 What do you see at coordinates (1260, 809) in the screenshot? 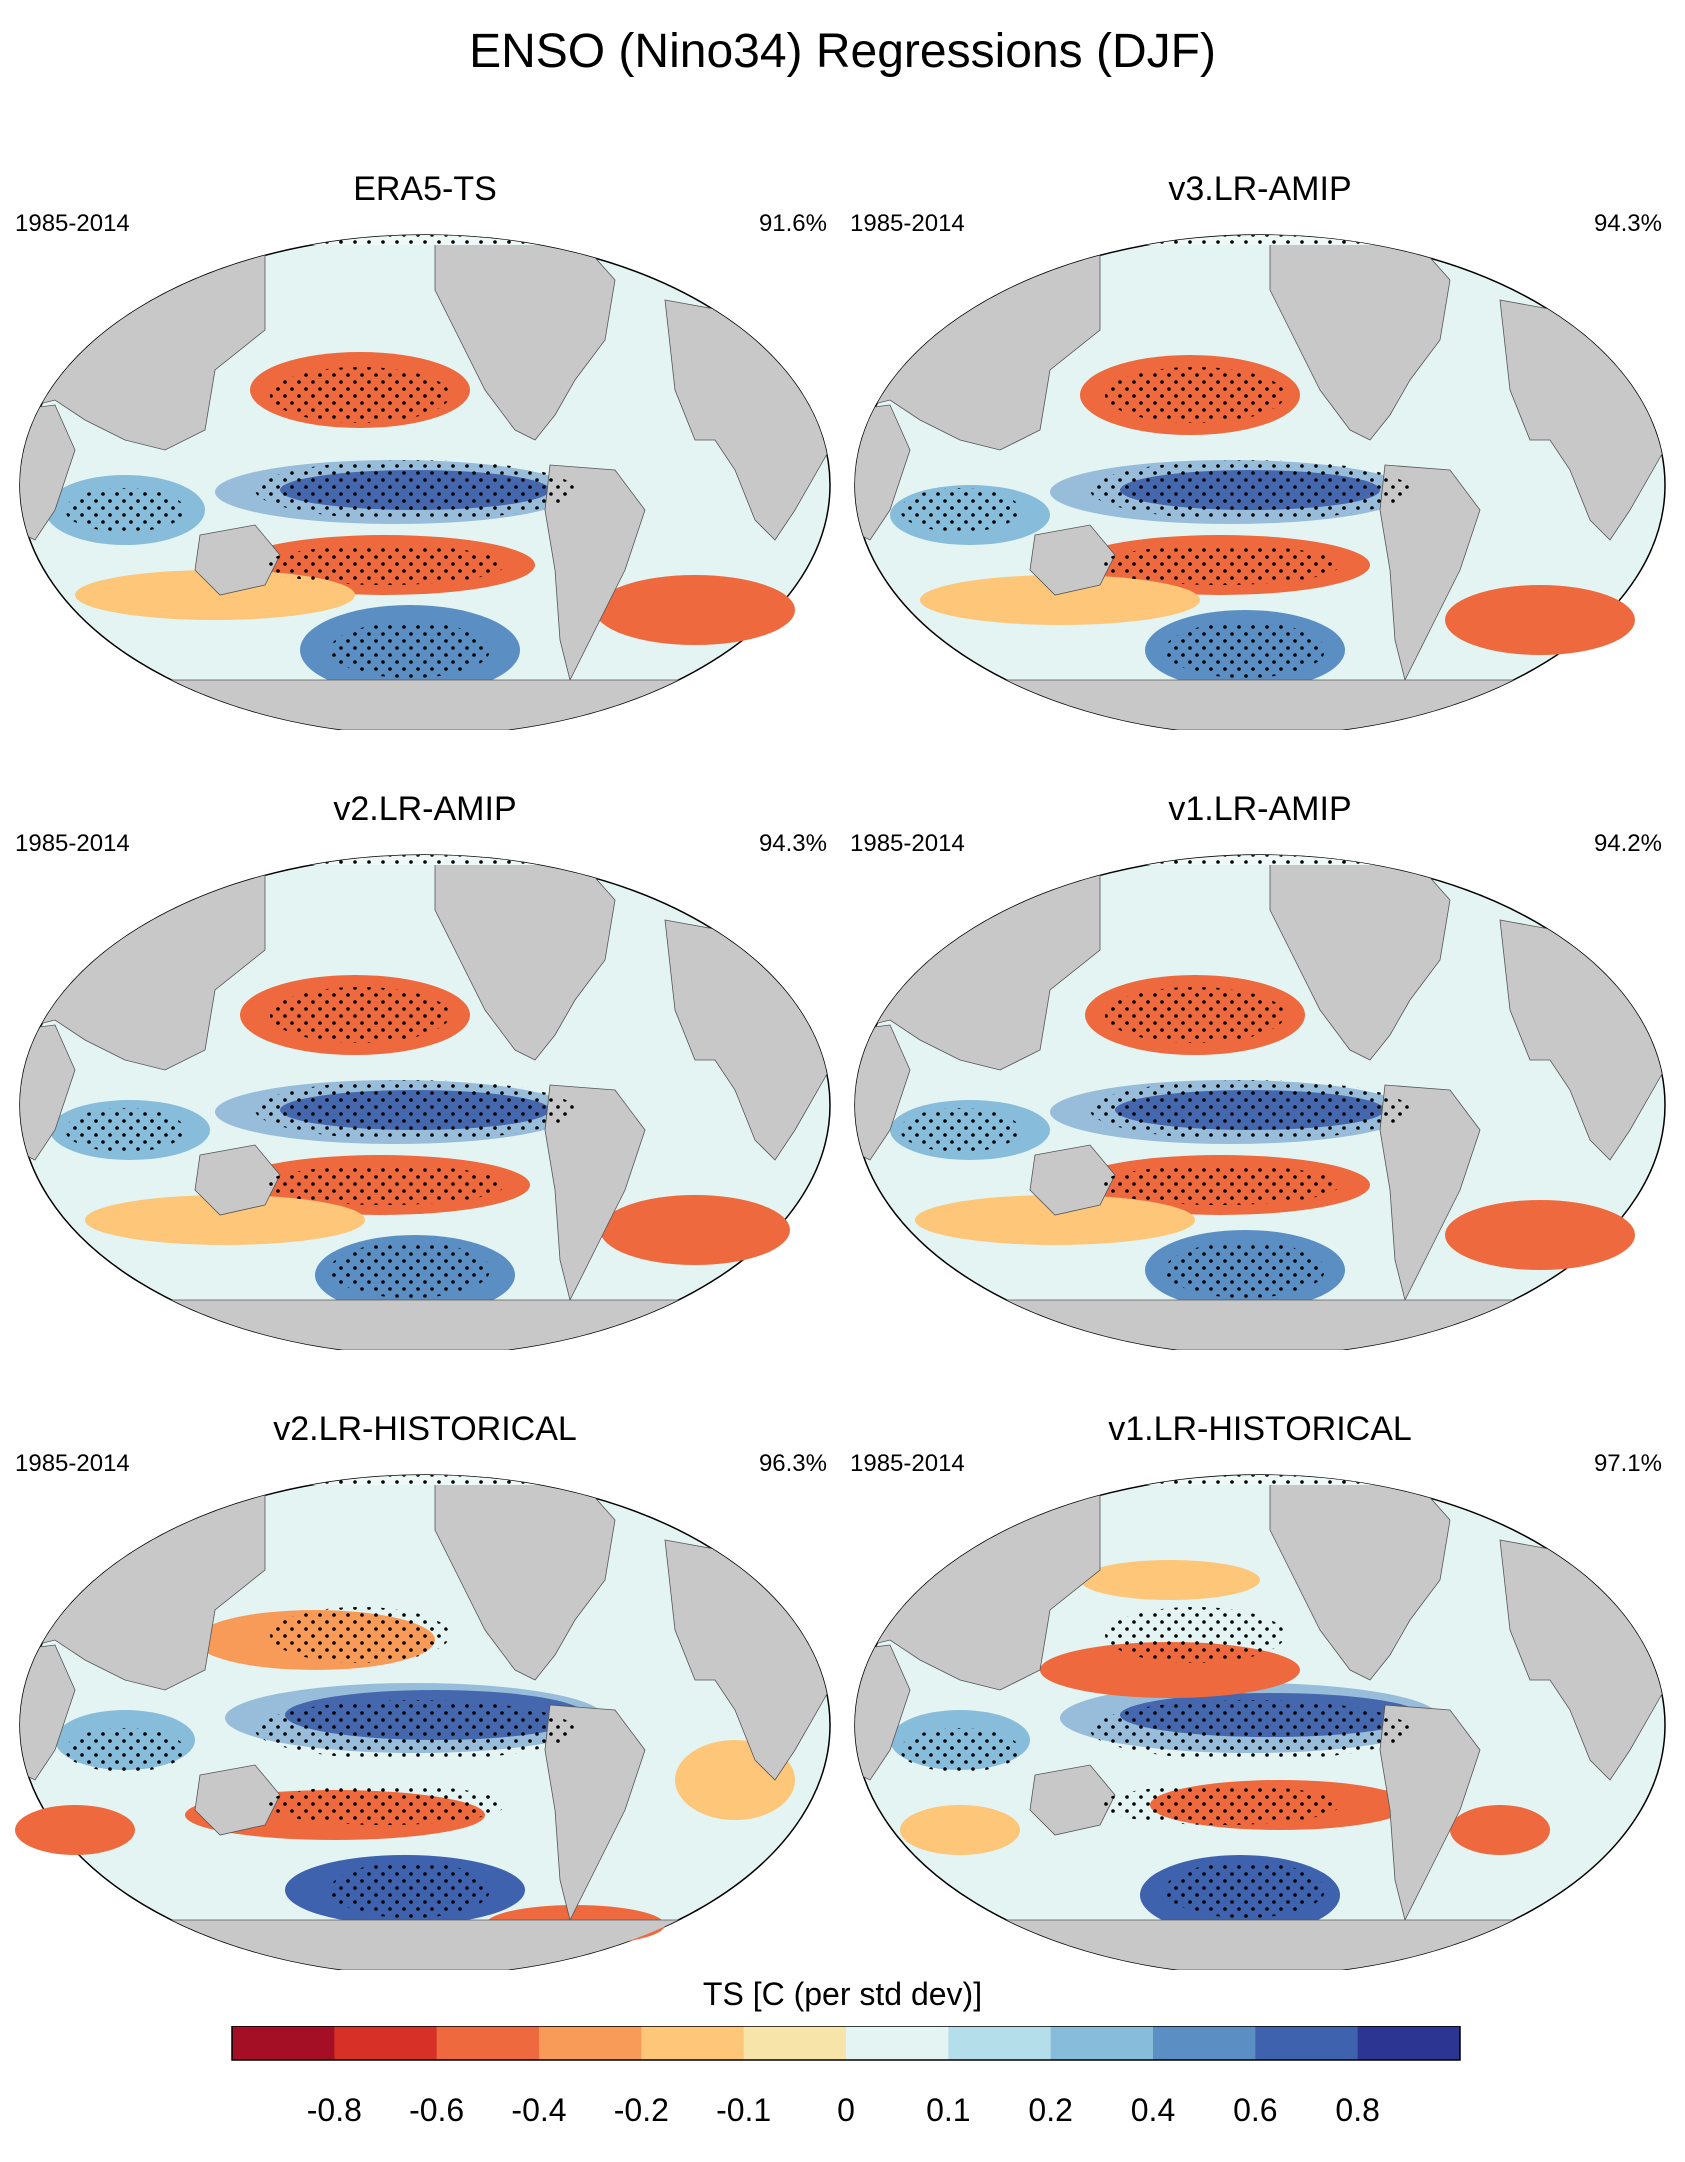
I see `panel-title: v1.LR-AMIP` at bounding box center [1260, 809].